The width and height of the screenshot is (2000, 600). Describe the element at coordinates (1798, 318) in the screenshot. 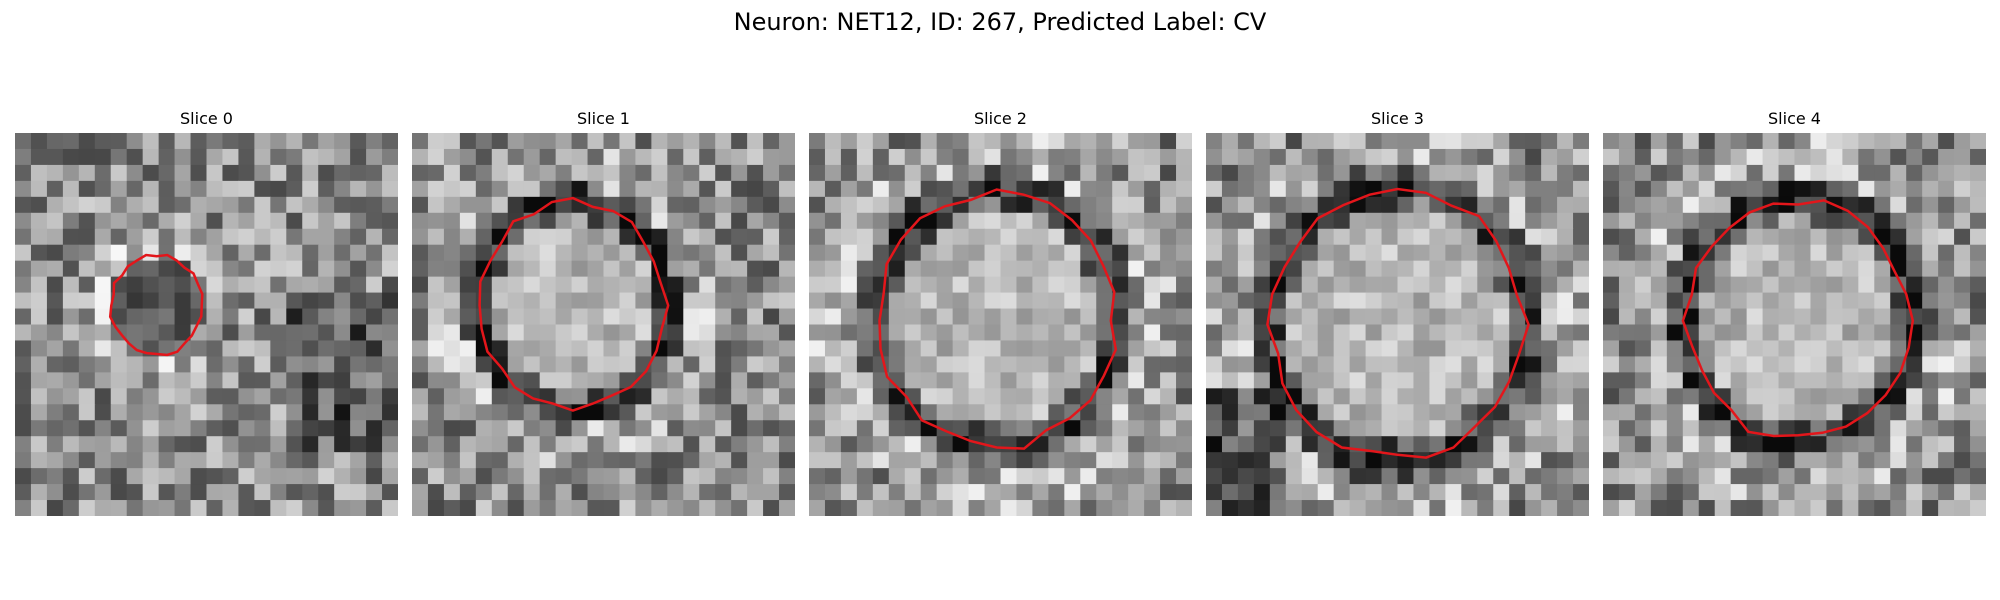

I see `roi-contour` at that location.